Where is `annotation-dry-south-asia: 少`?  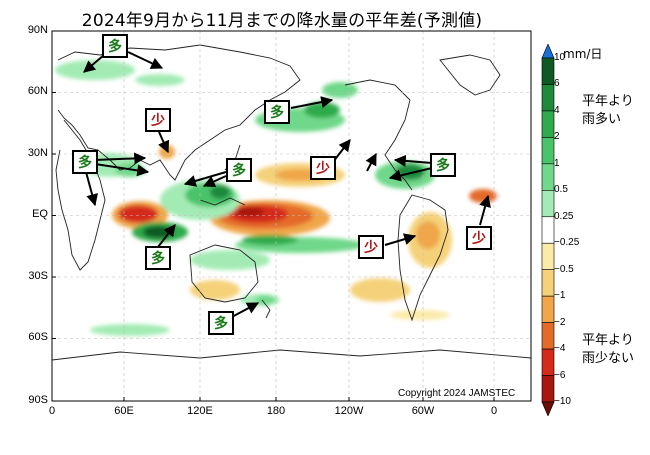
annotation-dry-south-asia: 少 is located at coordinates (158, 120).